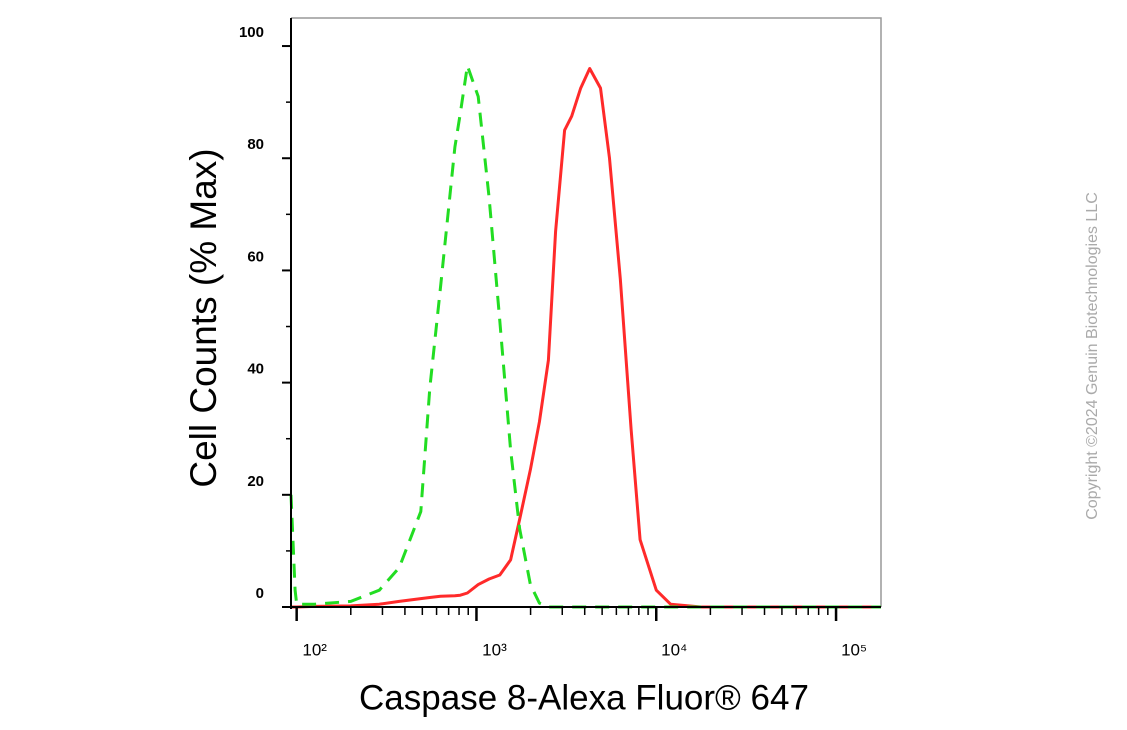  What do you see at coordinates (854, 649) in the screenshot?
I see `x-tick-label: 10⁵` at bounding box center [854, 649].